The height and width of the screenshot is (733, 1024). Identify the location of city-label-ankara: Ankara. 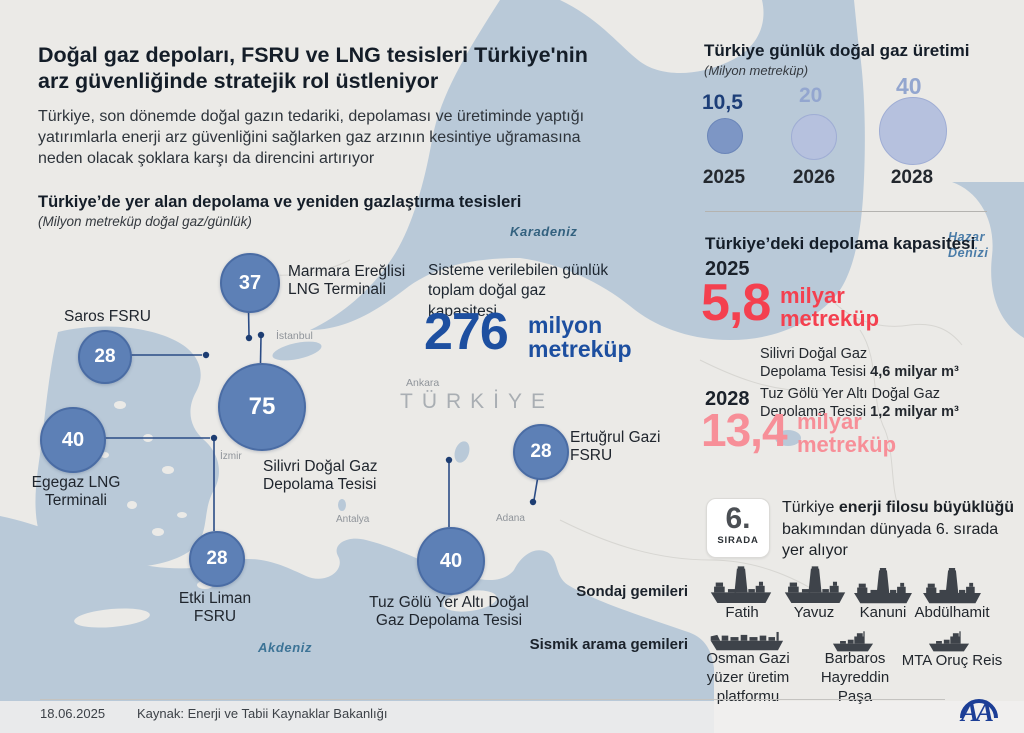
(423, 383).